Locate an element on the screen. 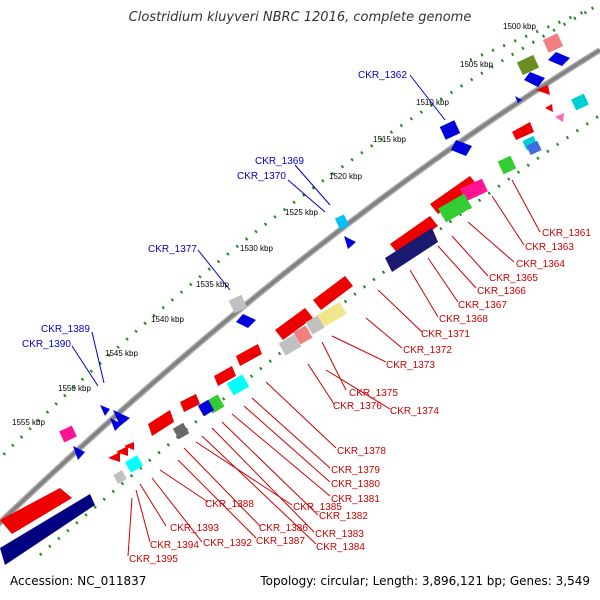  gene-label: CKR_1383 is located at coordinates (339, 534).